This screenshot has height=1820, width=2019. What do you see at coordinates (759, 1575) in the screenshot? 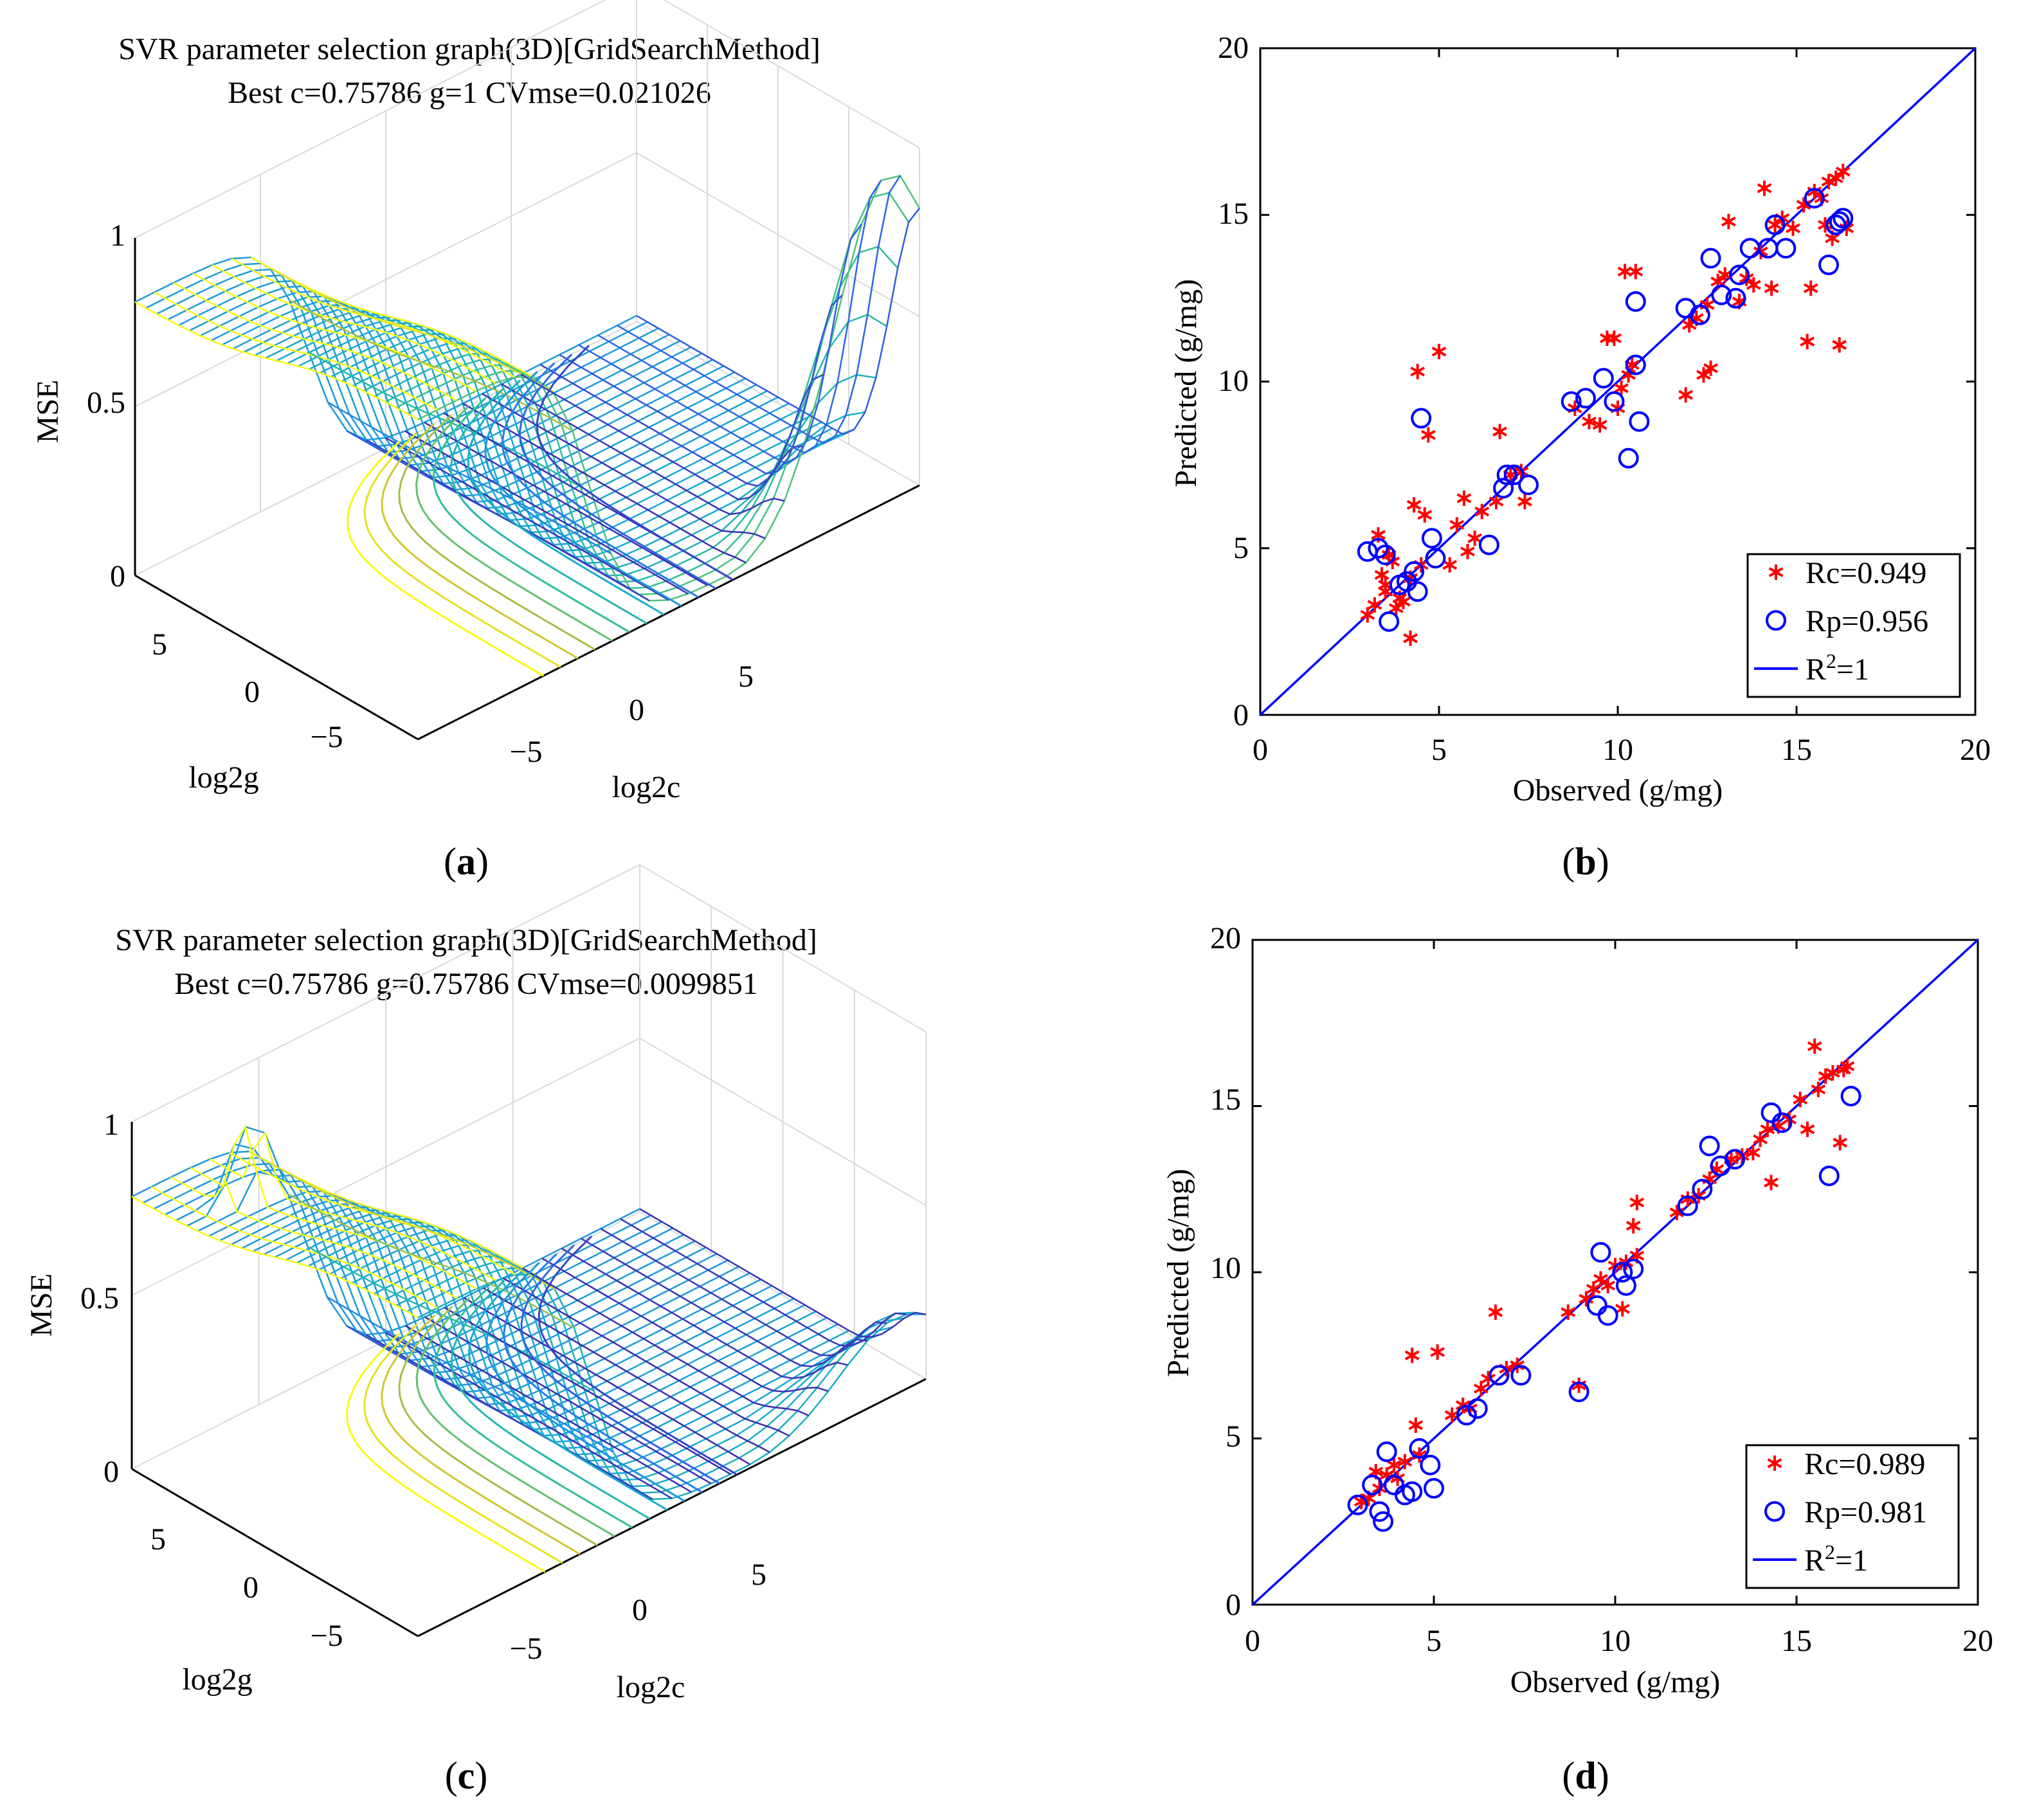
I see `panel-c-c-tick-5: 5` at bounding box center [759, 1575].